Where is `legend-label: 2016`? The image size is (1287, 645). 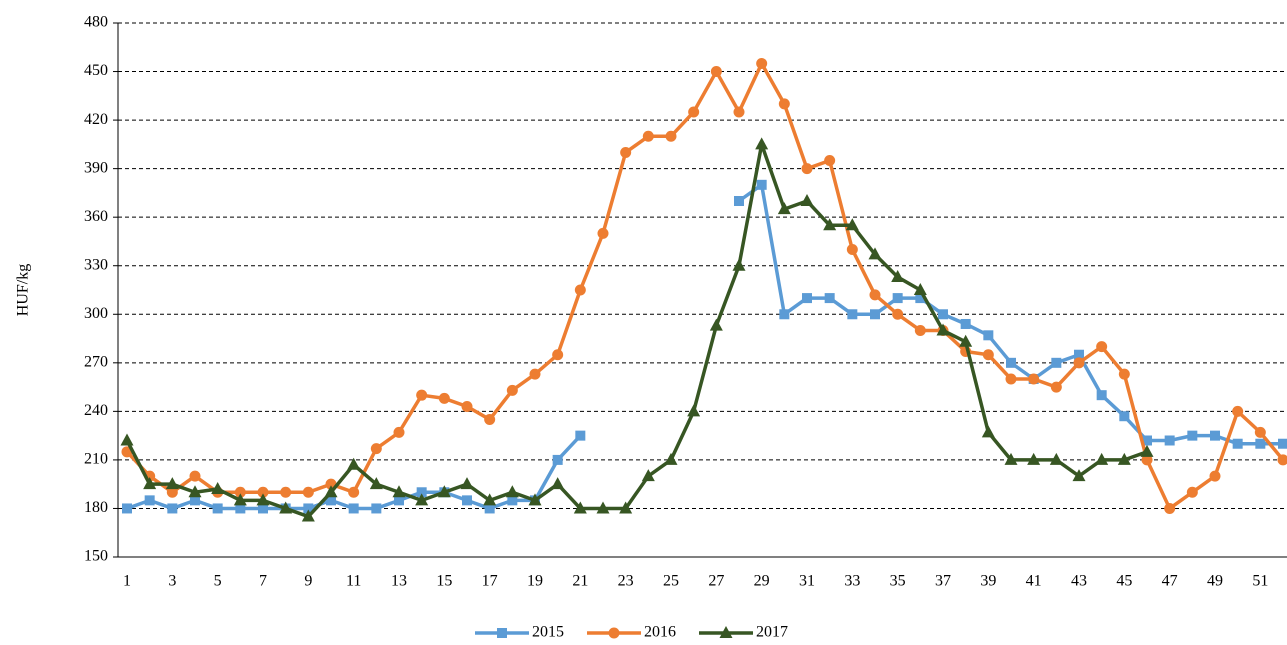 legend-label: 2016 is located at coordinates (660, 632).